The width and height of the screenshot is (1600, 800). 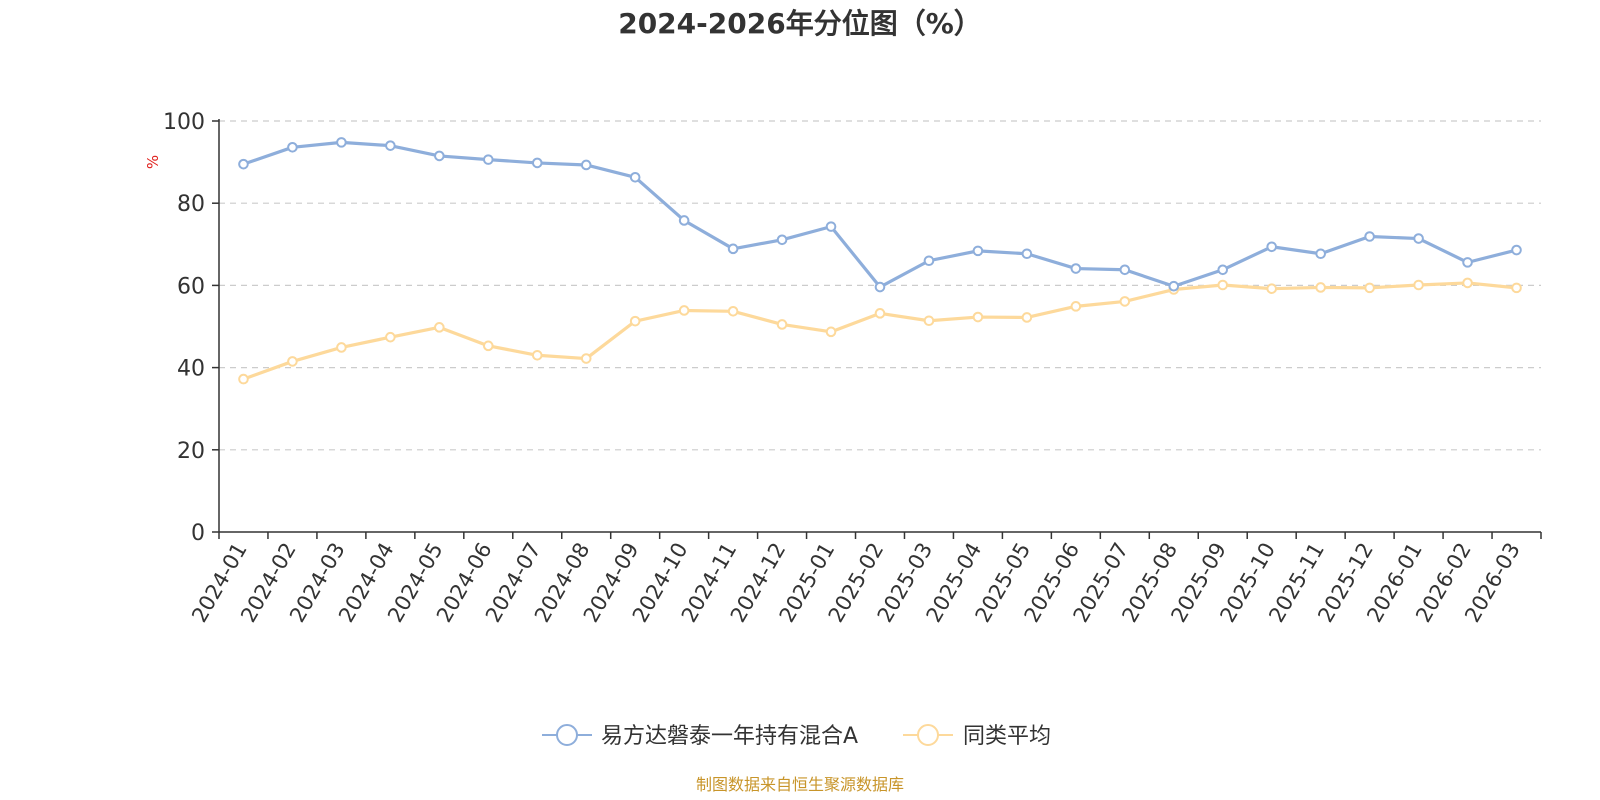 What do you see at coordinates (153, 162) in the screenshot?
I see `y-axis-unit-label: %` at bounding box center [153, 162].